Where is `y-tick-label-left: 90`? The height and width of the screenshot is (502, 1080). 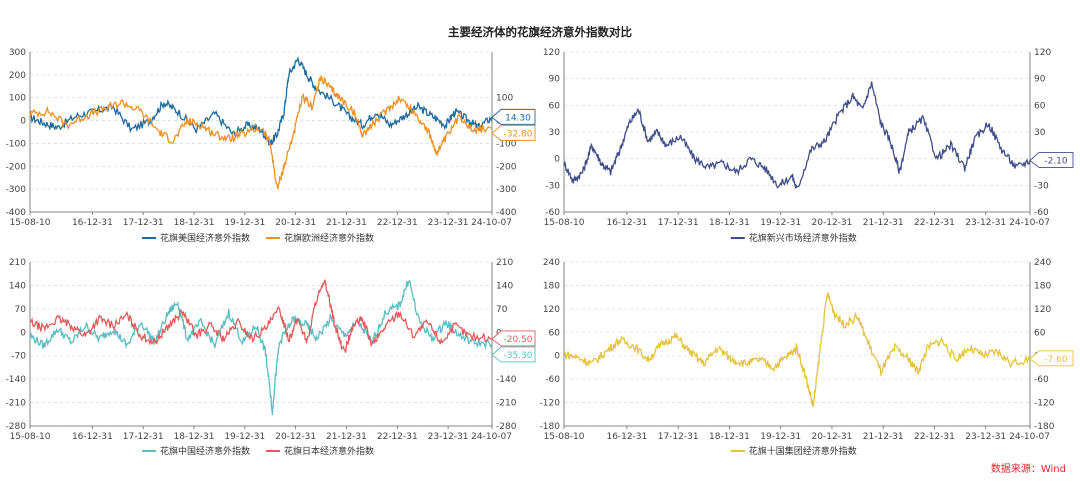
y-tick-label-left: 90 is located at coordinates (555, 80).